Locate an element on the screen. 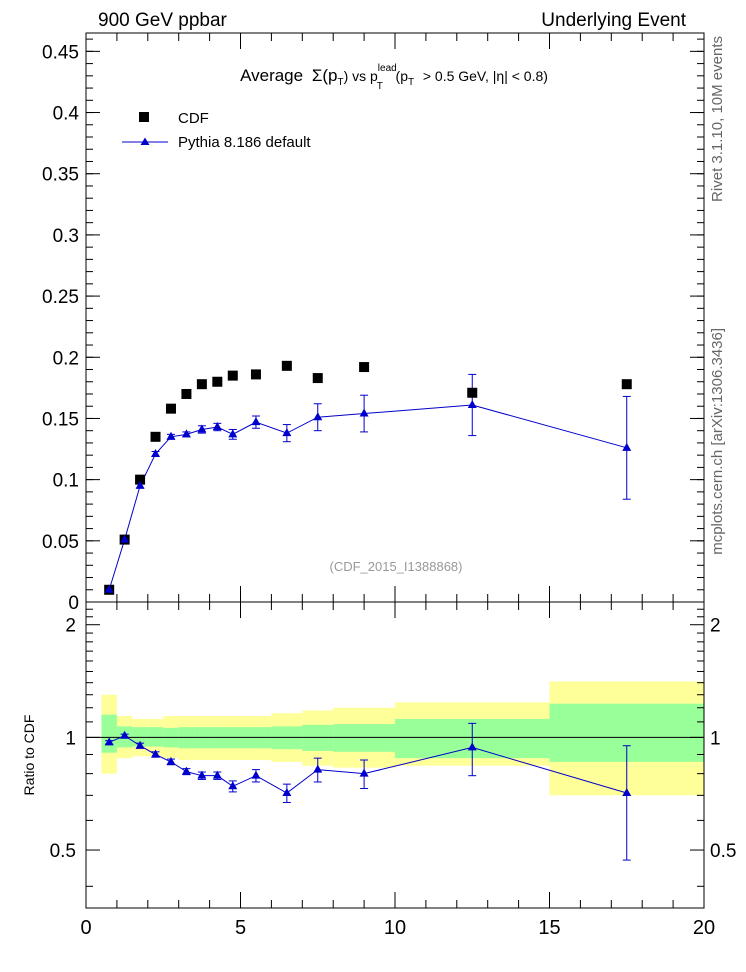 This screenshot has height=972, width=746. main-ytick-label: 0.25 is located at coordinates (60, 297).